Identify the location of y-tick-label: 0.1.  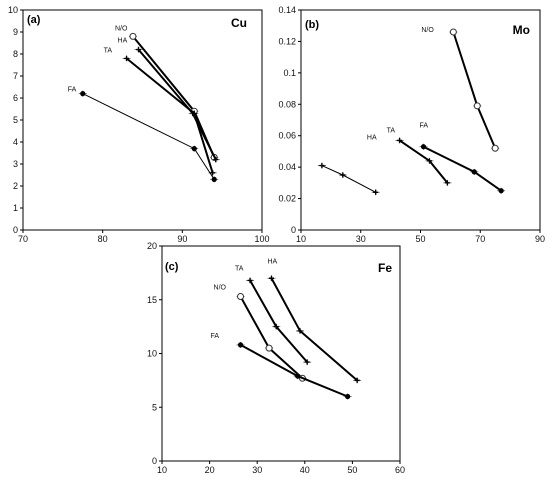
(289, 73).